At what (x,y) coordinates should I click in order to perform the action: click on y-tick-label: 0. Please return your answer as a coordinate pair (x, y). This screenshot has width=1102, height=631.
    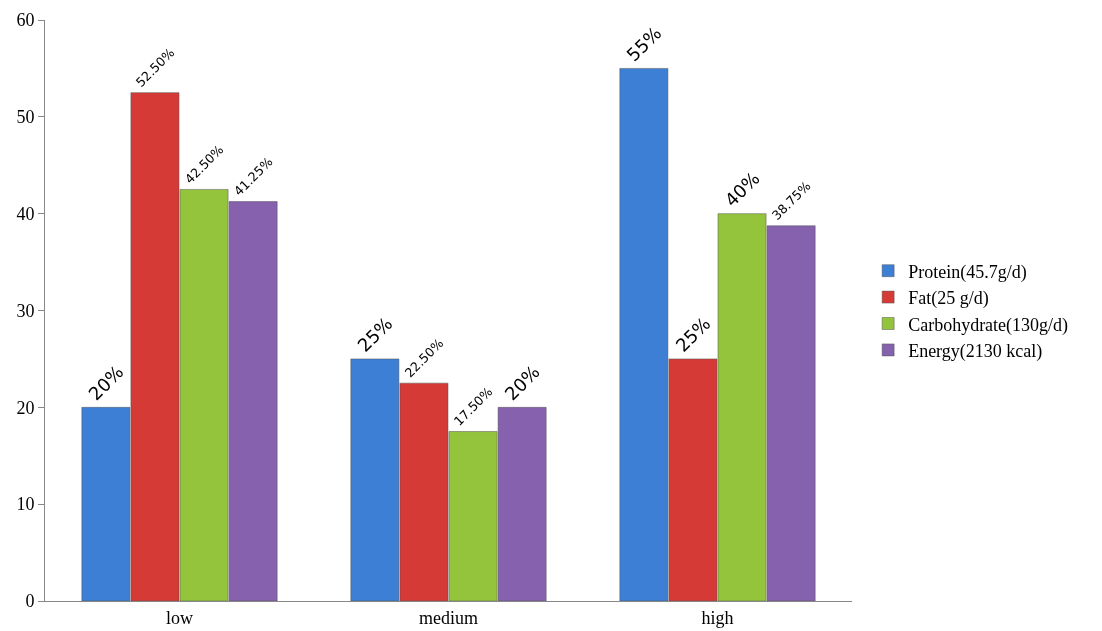
    Looking at the image, I should click on (30, 601).